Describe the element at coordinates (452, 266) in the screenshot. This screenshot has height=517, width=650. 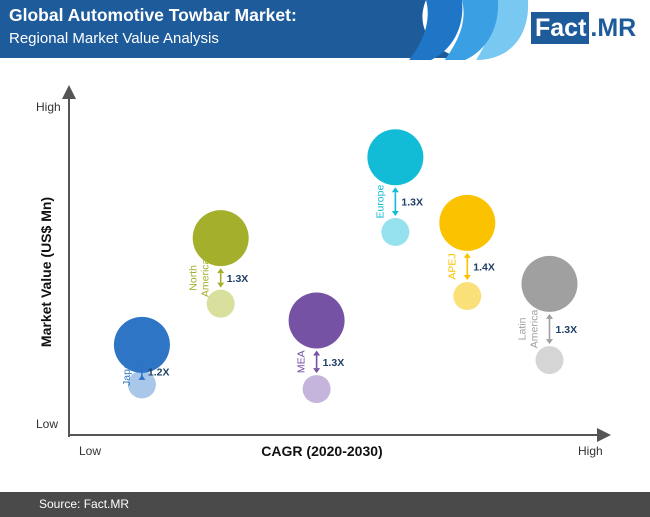
I see `apej-region-label: APEJ` at that location.